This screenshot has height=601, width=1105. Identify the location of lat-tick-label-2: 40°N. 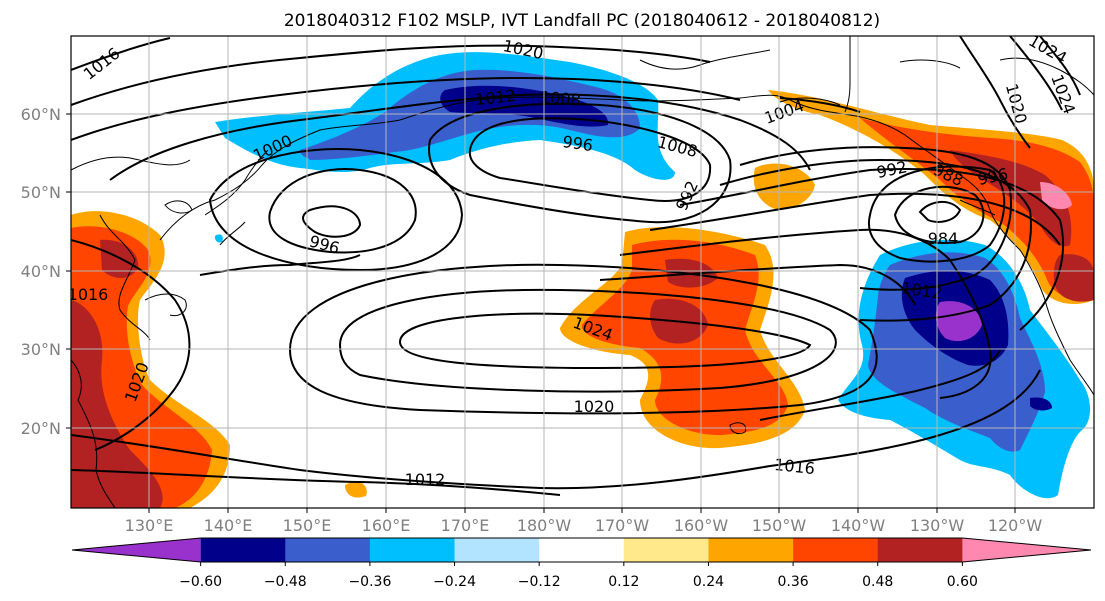
(41, 271).